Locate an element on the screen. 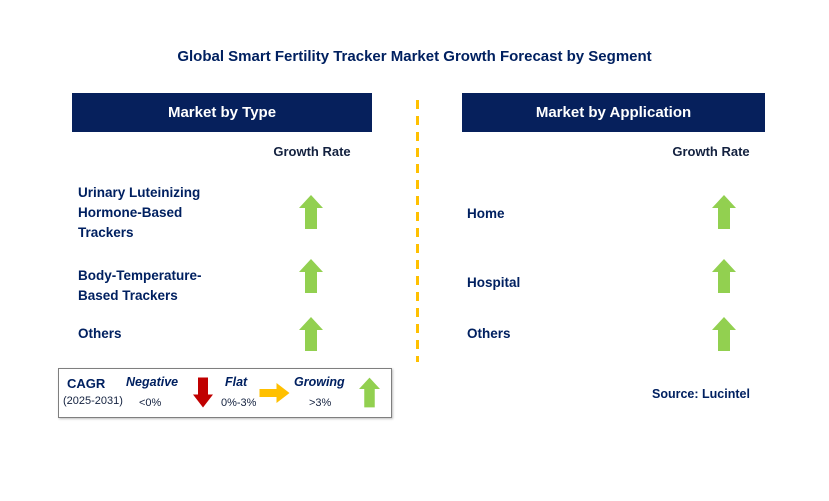 This screenshot has height=501, width=829. legend-range-negative: <0% is located at coordinates (150, 403).